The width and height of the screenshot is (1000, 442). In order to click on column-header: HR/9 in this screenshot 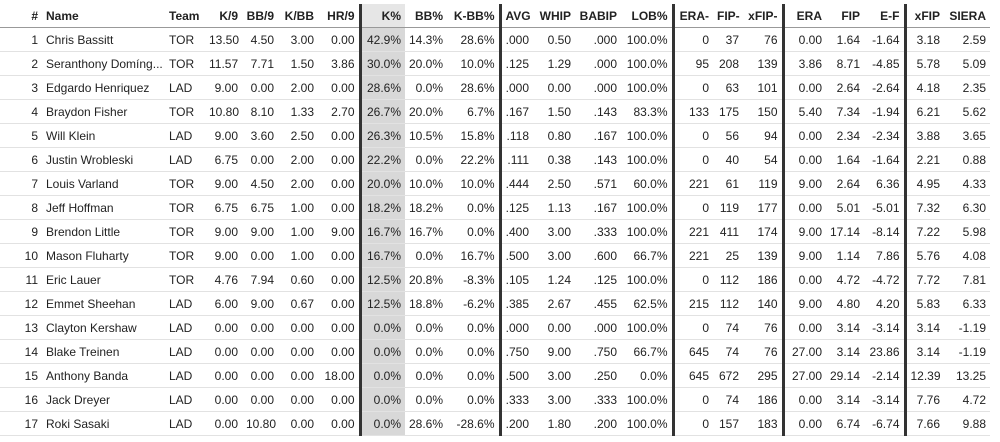, I will do `click(340, 16)`.